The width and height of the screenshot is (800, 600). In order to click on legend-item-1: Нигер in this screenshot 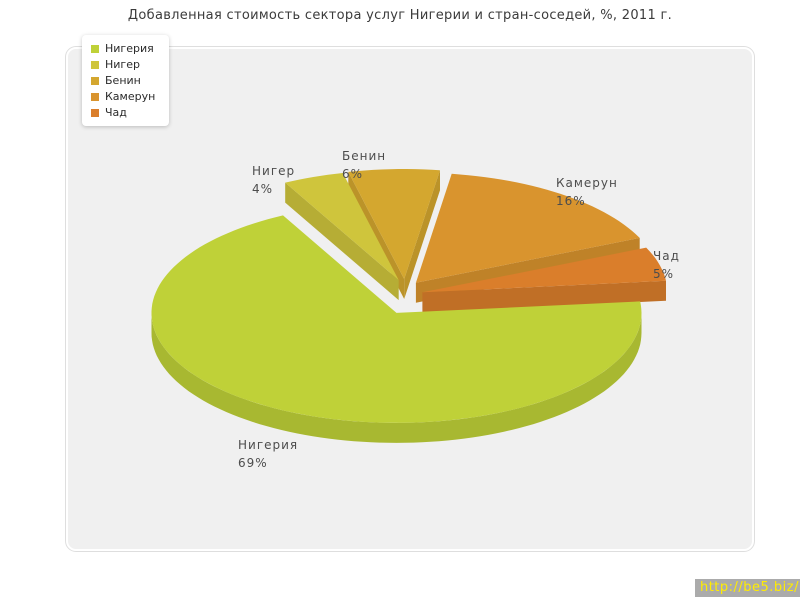, I will do `click(123, 64)`.